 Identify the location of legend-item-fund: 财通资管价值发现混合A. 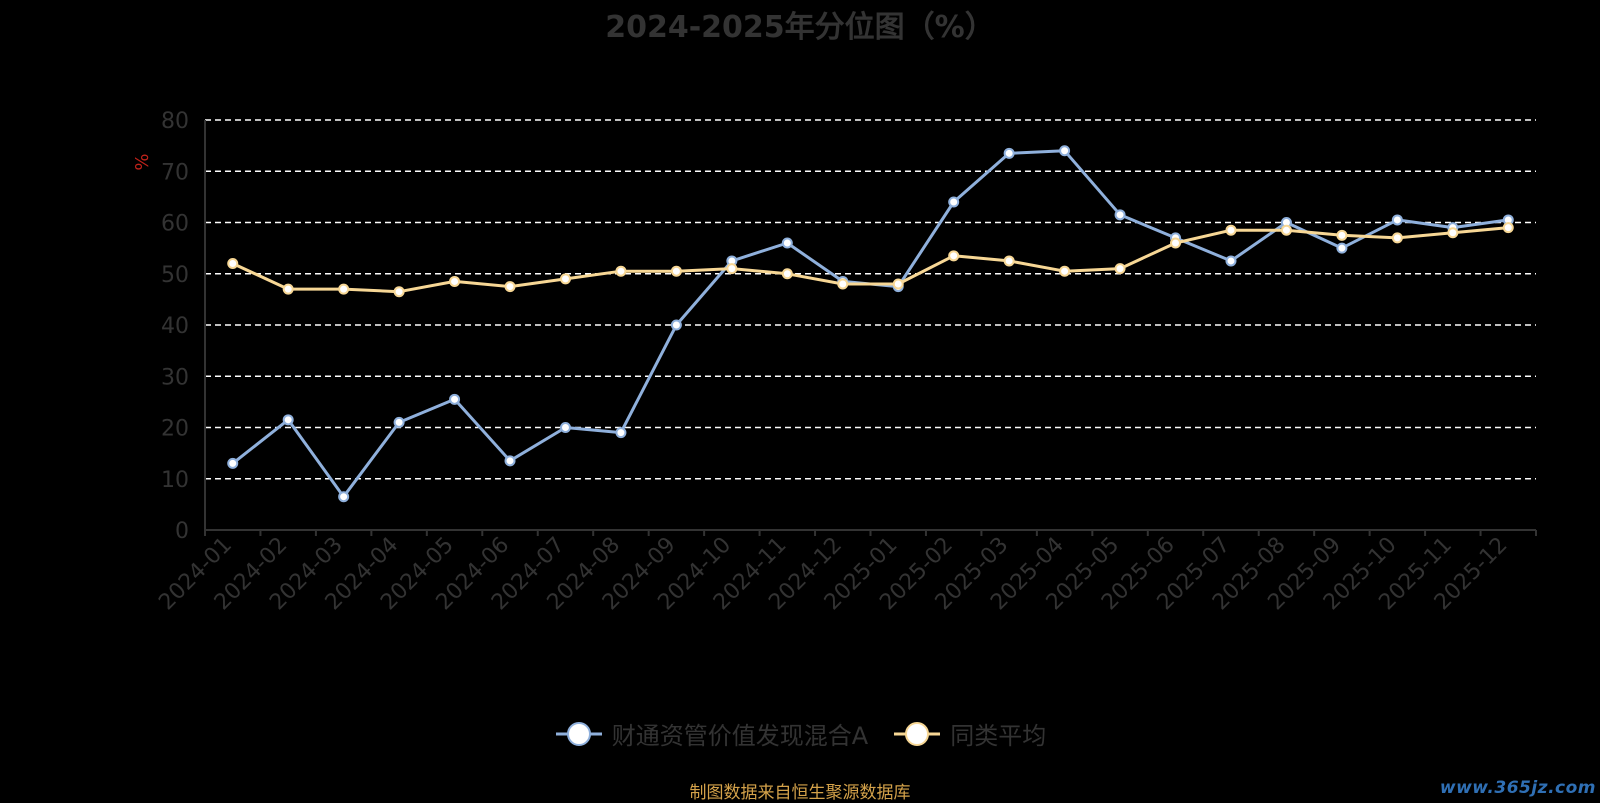
(711, 733).